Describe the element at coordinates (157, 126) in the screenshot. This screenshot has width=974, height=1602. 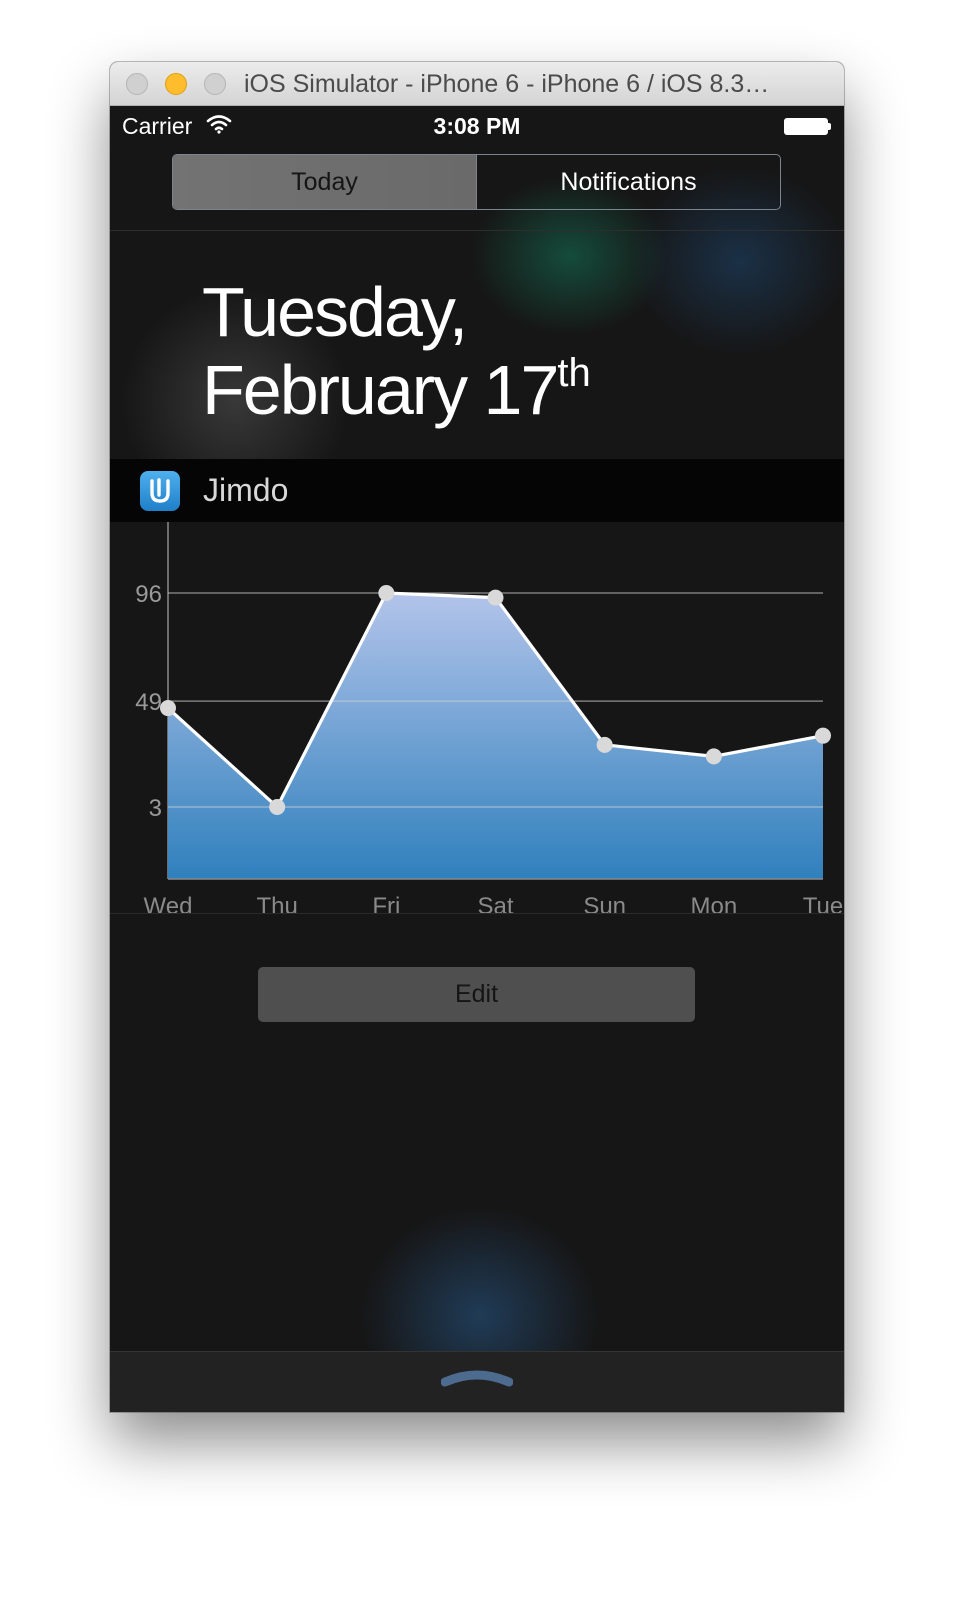
I see `carrier-label: Carrier` at that location.